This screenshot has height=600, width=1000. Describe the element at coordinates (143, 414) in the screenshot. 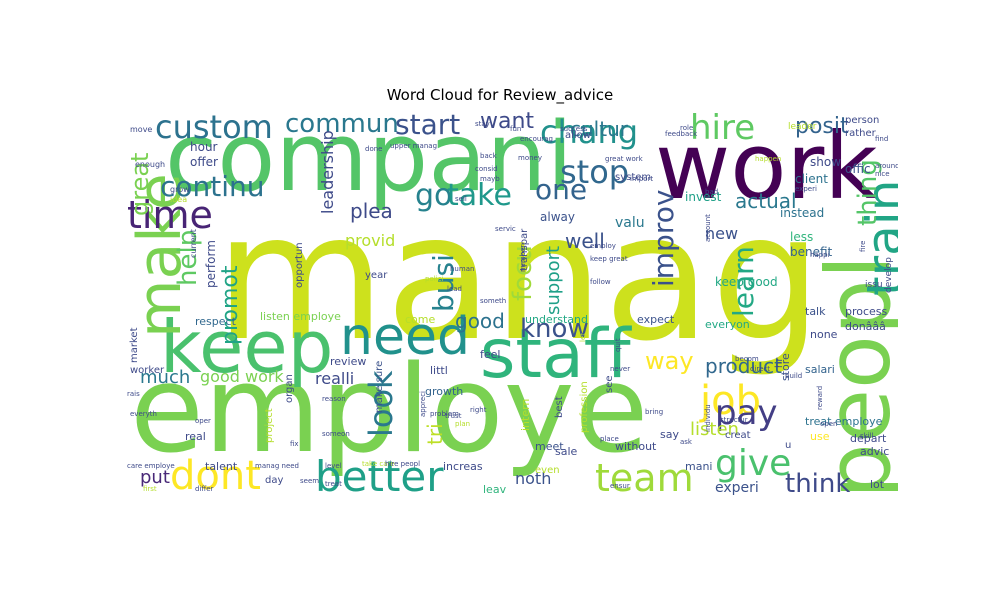

I see `word-everyth: everyth` at that location.